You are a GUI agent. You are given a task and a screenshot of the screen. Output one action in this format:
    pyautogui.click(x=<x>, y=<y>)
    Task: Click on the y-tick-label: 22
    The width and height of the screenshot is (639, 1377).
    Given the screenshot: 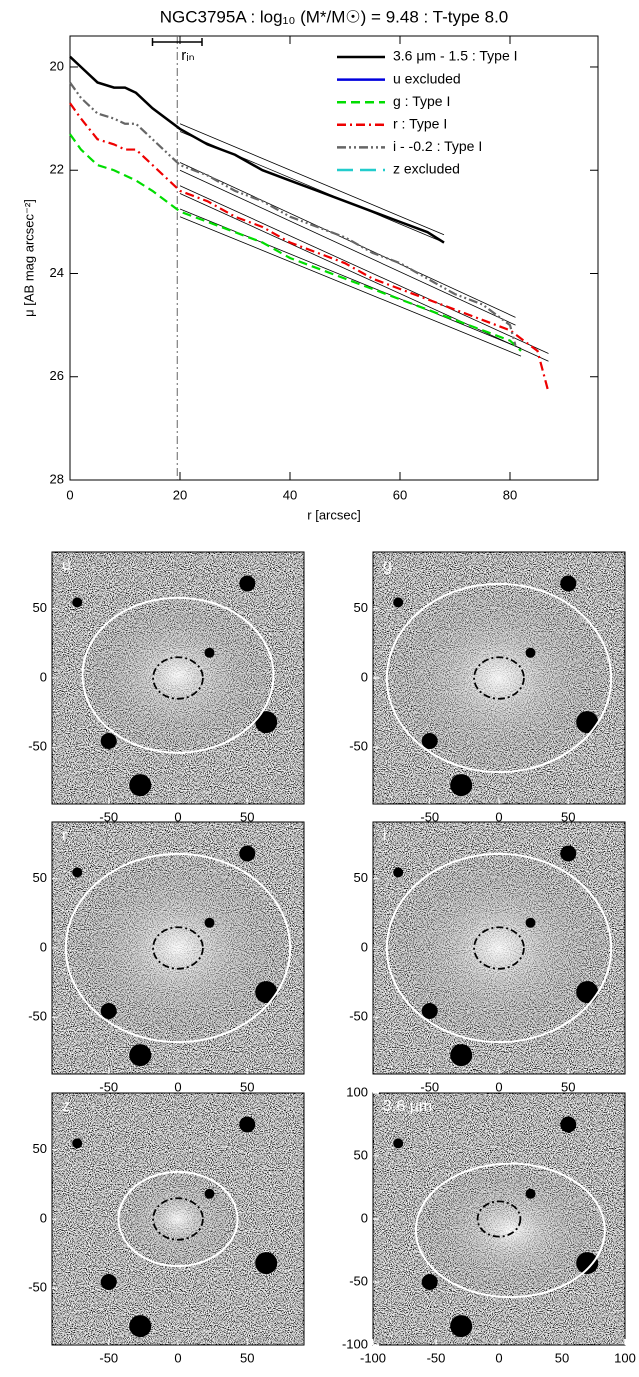 What is the action you would take?
    pyautogui.click(x=57, y=169)
    